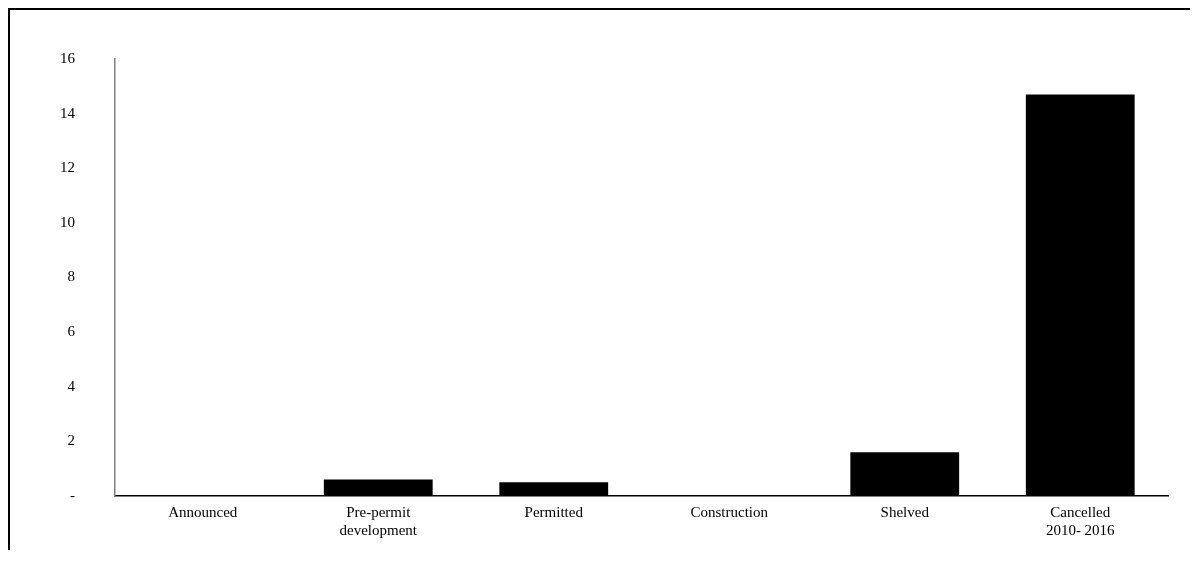  Describe the element at coordinates (203, 511) in the screenshot. I see `x-tick-label: Announced` at that location.